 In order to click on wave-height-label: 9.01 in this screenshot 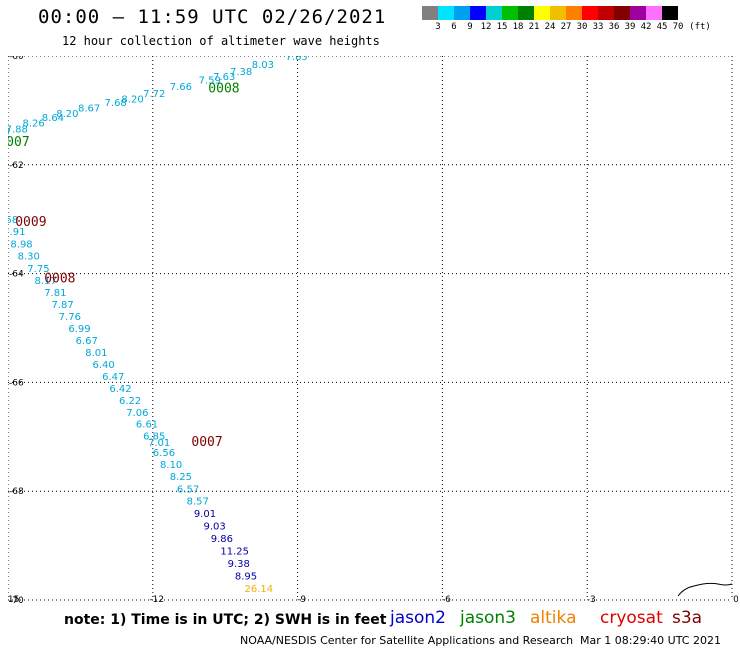, I will do `click(205, 514)`.